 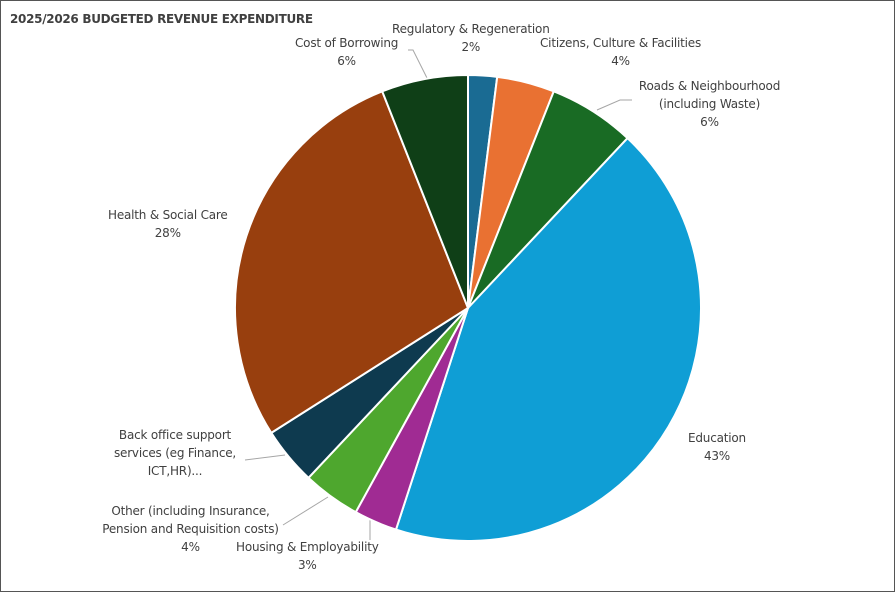 What do you see at coordinates (614, 105) in the screenshot?
I see `leader-line-roads` at bounding box center [614, 105].